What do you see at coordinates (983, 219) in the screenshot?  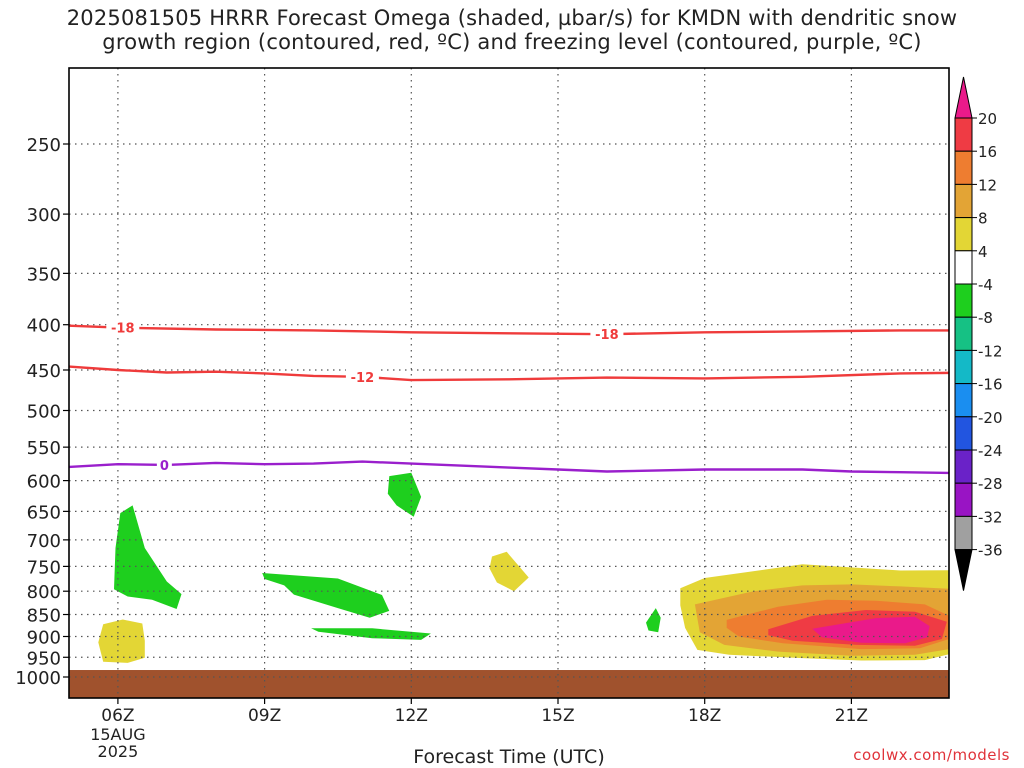 I see `colorbar-tick-label: 8` at bounding box center [983, 219].